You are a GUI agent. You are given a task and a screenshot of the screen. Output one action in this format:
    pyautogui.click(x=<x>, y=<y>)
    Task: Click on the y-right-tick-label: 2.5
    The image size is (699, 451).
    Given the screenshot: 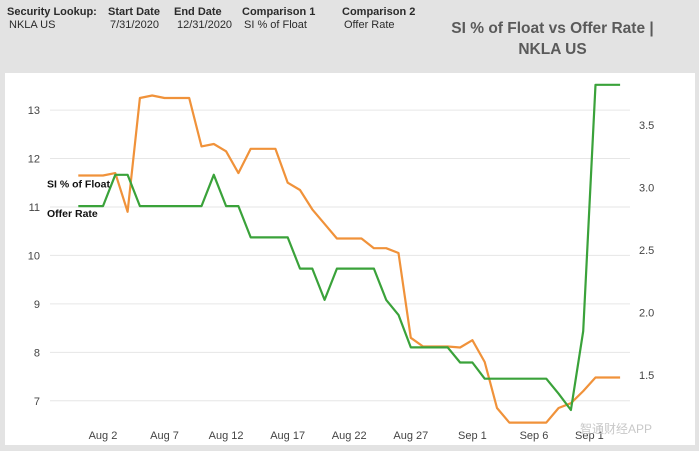 What is the action you would take?
    pyautogui.click(x=646, y=251)
    